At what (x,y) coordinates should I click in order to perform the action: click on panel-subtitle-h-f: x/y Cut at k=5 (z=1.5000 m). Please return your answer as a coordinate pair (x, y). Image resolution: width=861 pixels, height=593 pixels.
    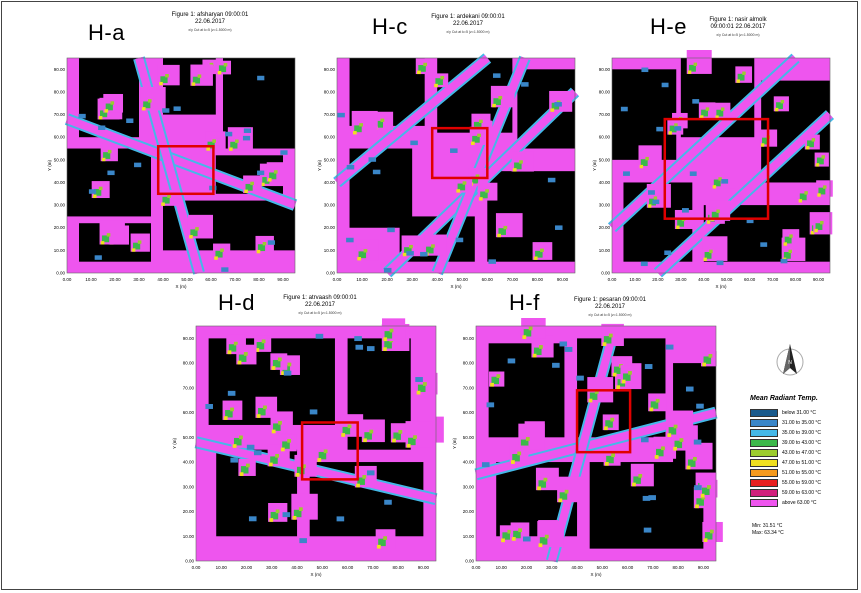
    Looking at the image, I should click on (610, 315).